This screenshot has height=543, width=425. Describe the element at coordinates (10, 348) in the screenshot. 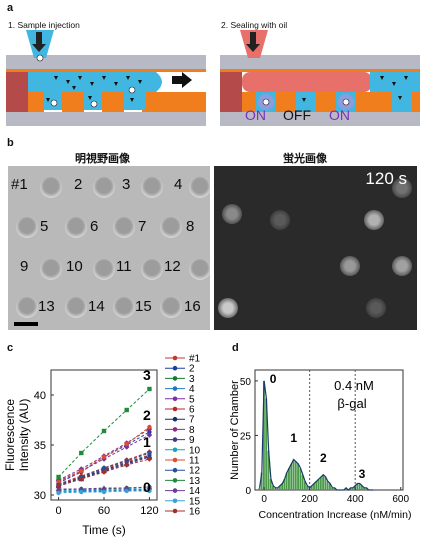

I see `panel-c-label: c` at that location.